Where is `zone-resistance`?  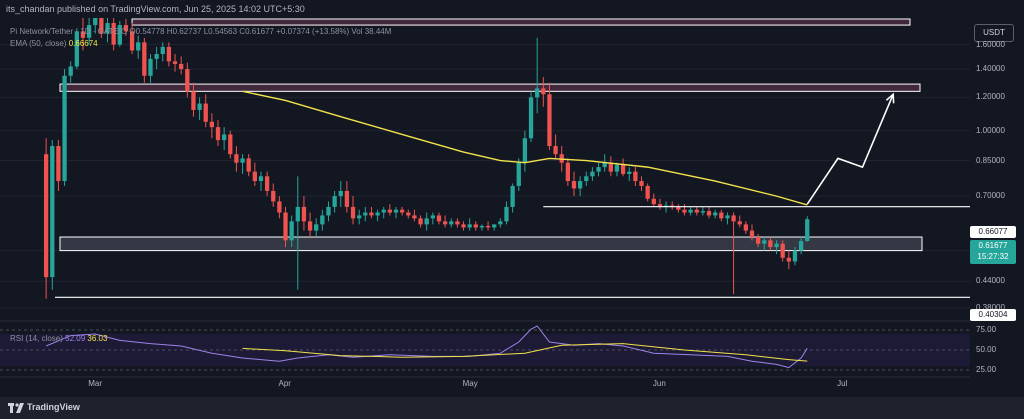 zone-resistance is located at coordinates (490, 87).